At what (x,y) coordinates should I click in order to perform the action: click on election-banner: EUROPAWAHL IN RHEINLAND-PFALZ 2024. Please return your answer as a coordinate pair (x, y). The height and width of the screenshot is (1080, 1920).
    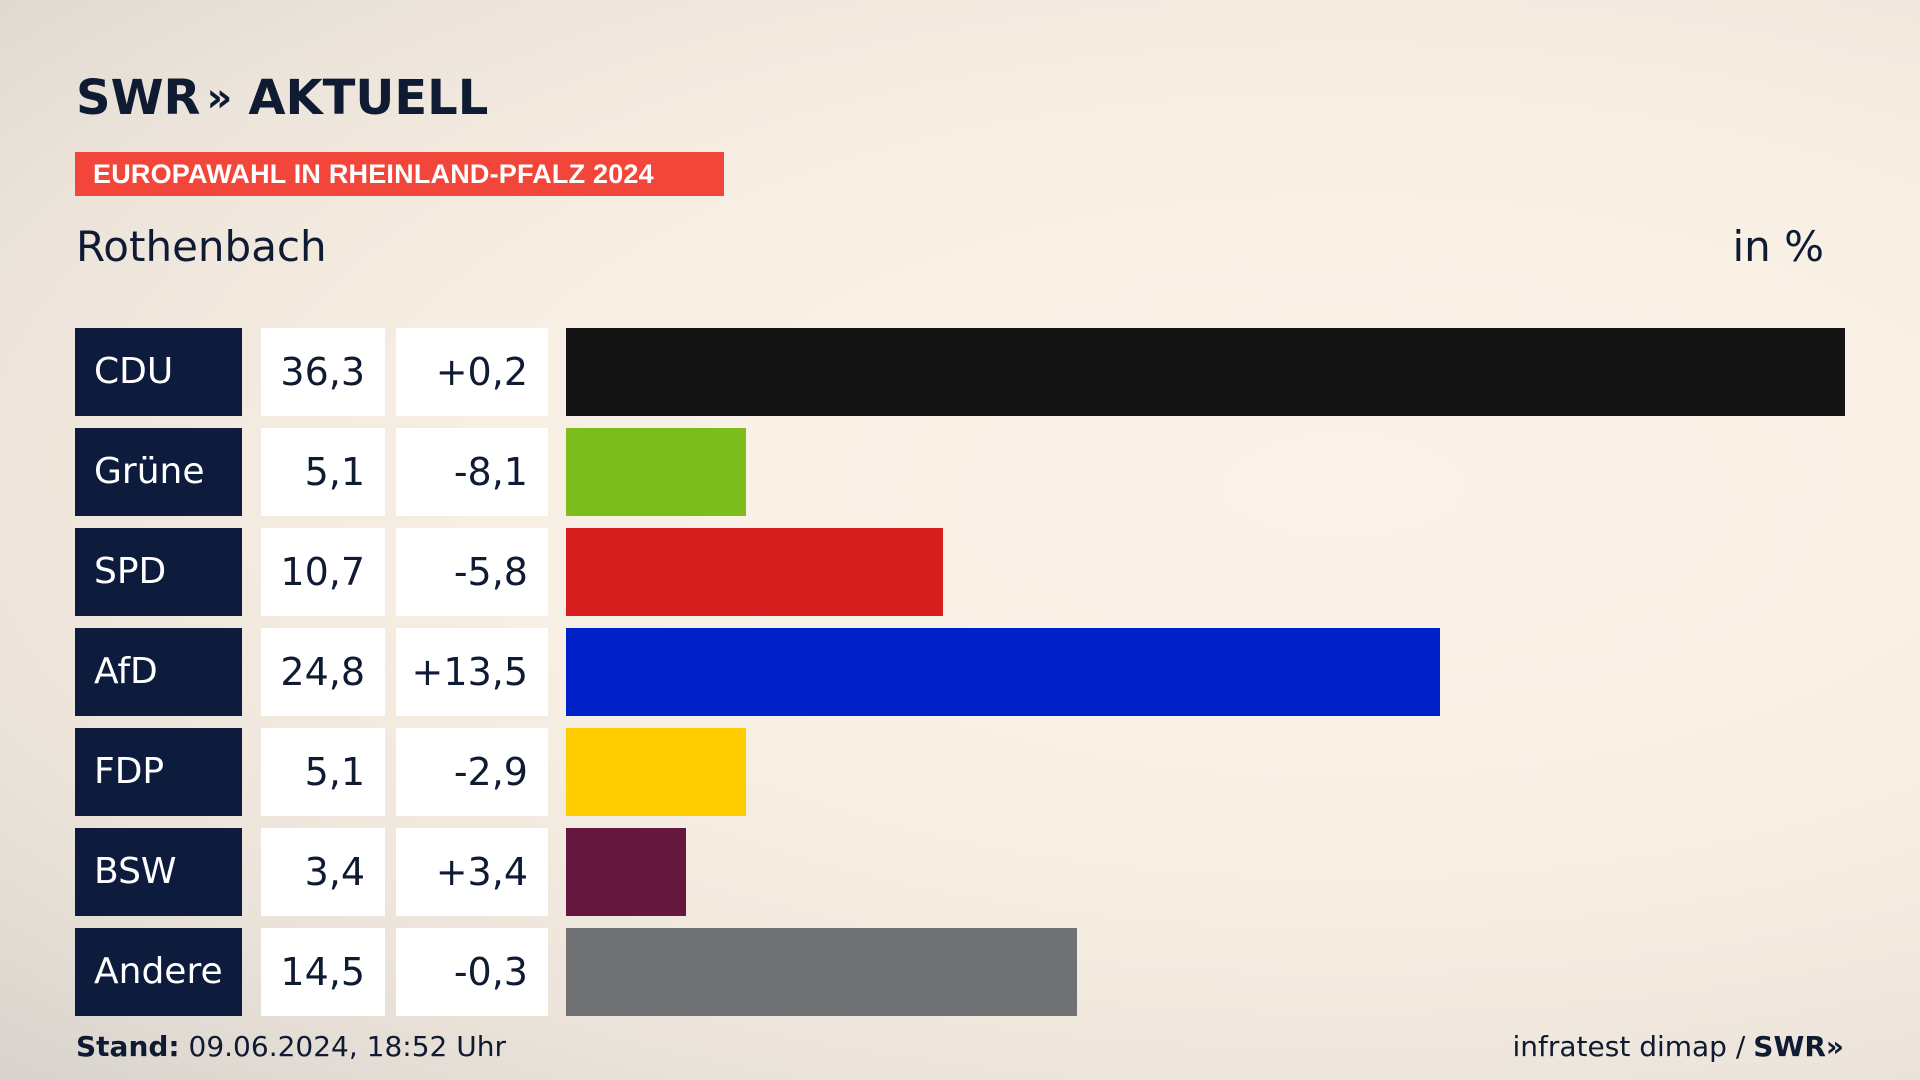
    Looking at the image, I should click on (399, 174).